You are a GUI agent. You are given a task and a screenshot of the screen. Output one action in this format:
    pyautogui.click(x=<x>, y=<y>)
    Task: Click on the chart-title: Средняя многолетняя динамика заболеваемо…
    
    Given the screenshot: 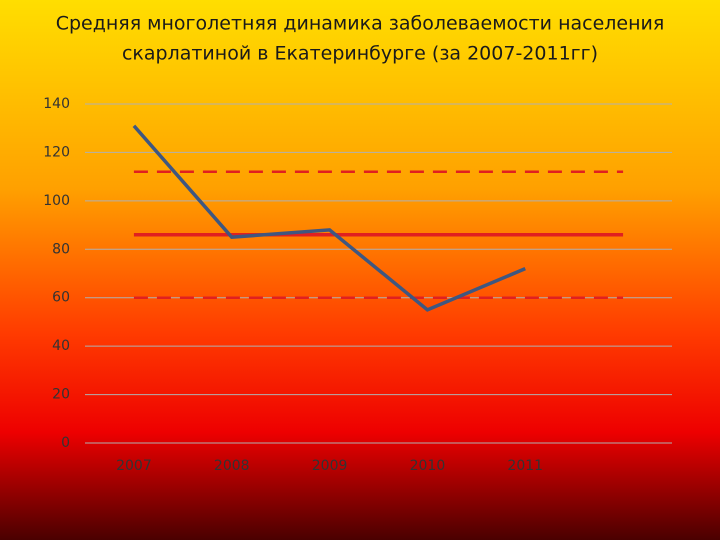 What is the action you would take?
    pyautogui.click(x=360, y=24)
    